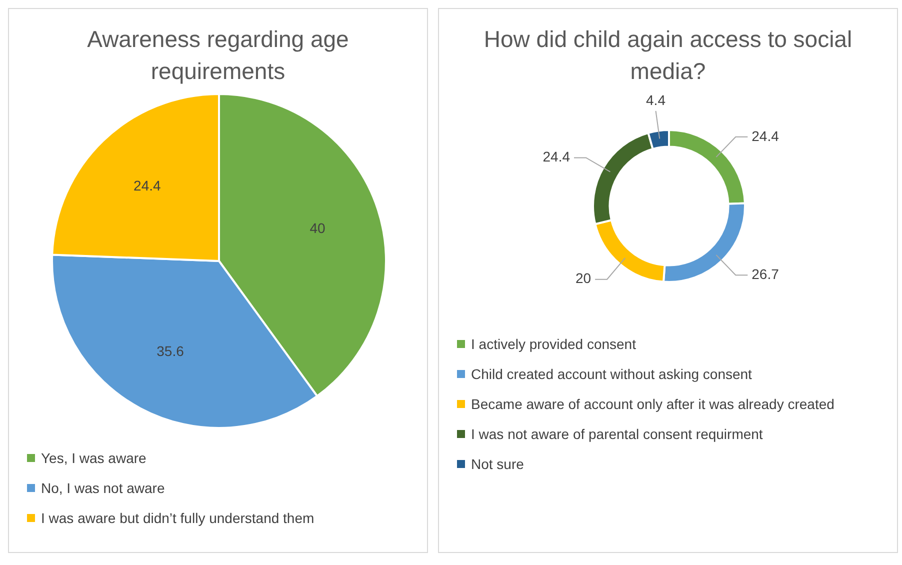 This screenshot has height=565, width=902. What do you see at coordinates (497, 464) in the screenshot?
I see `legend-label: Not sure` at bounding box center [497, 464].